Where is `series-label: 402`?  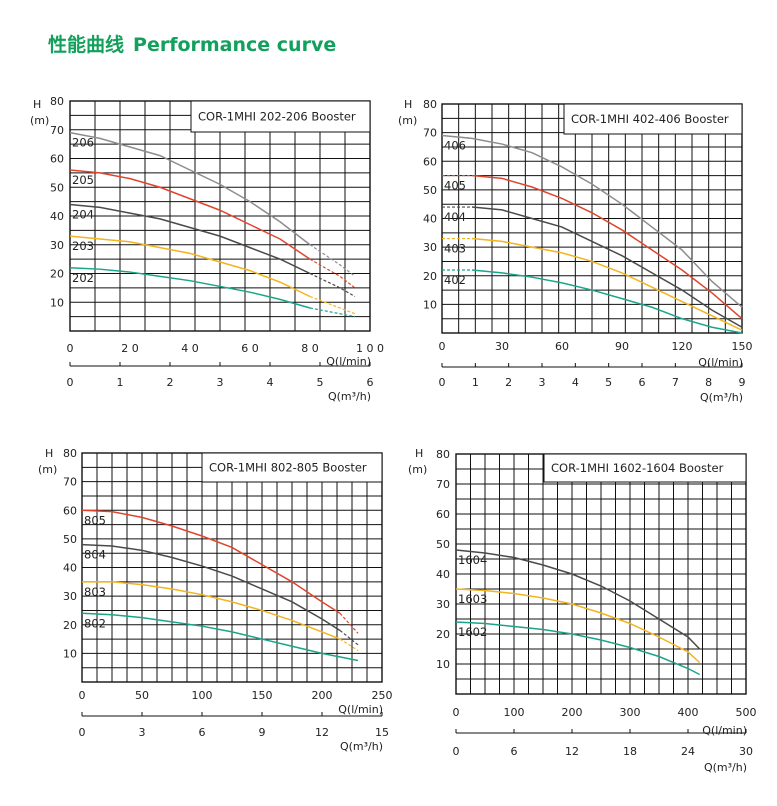
series-label: 402 is located at coordinates (455, 280).